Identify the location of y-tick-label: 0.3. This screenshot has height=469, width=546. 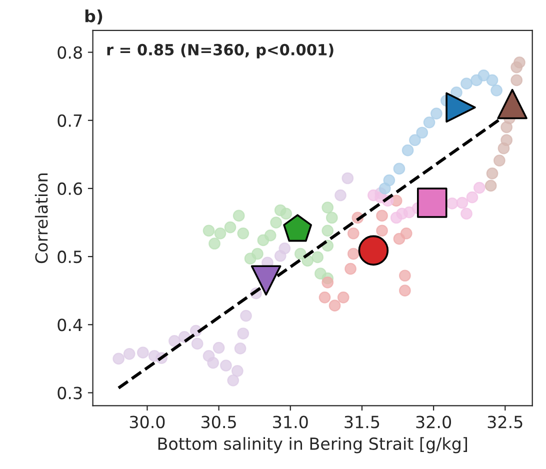
(70, 393).